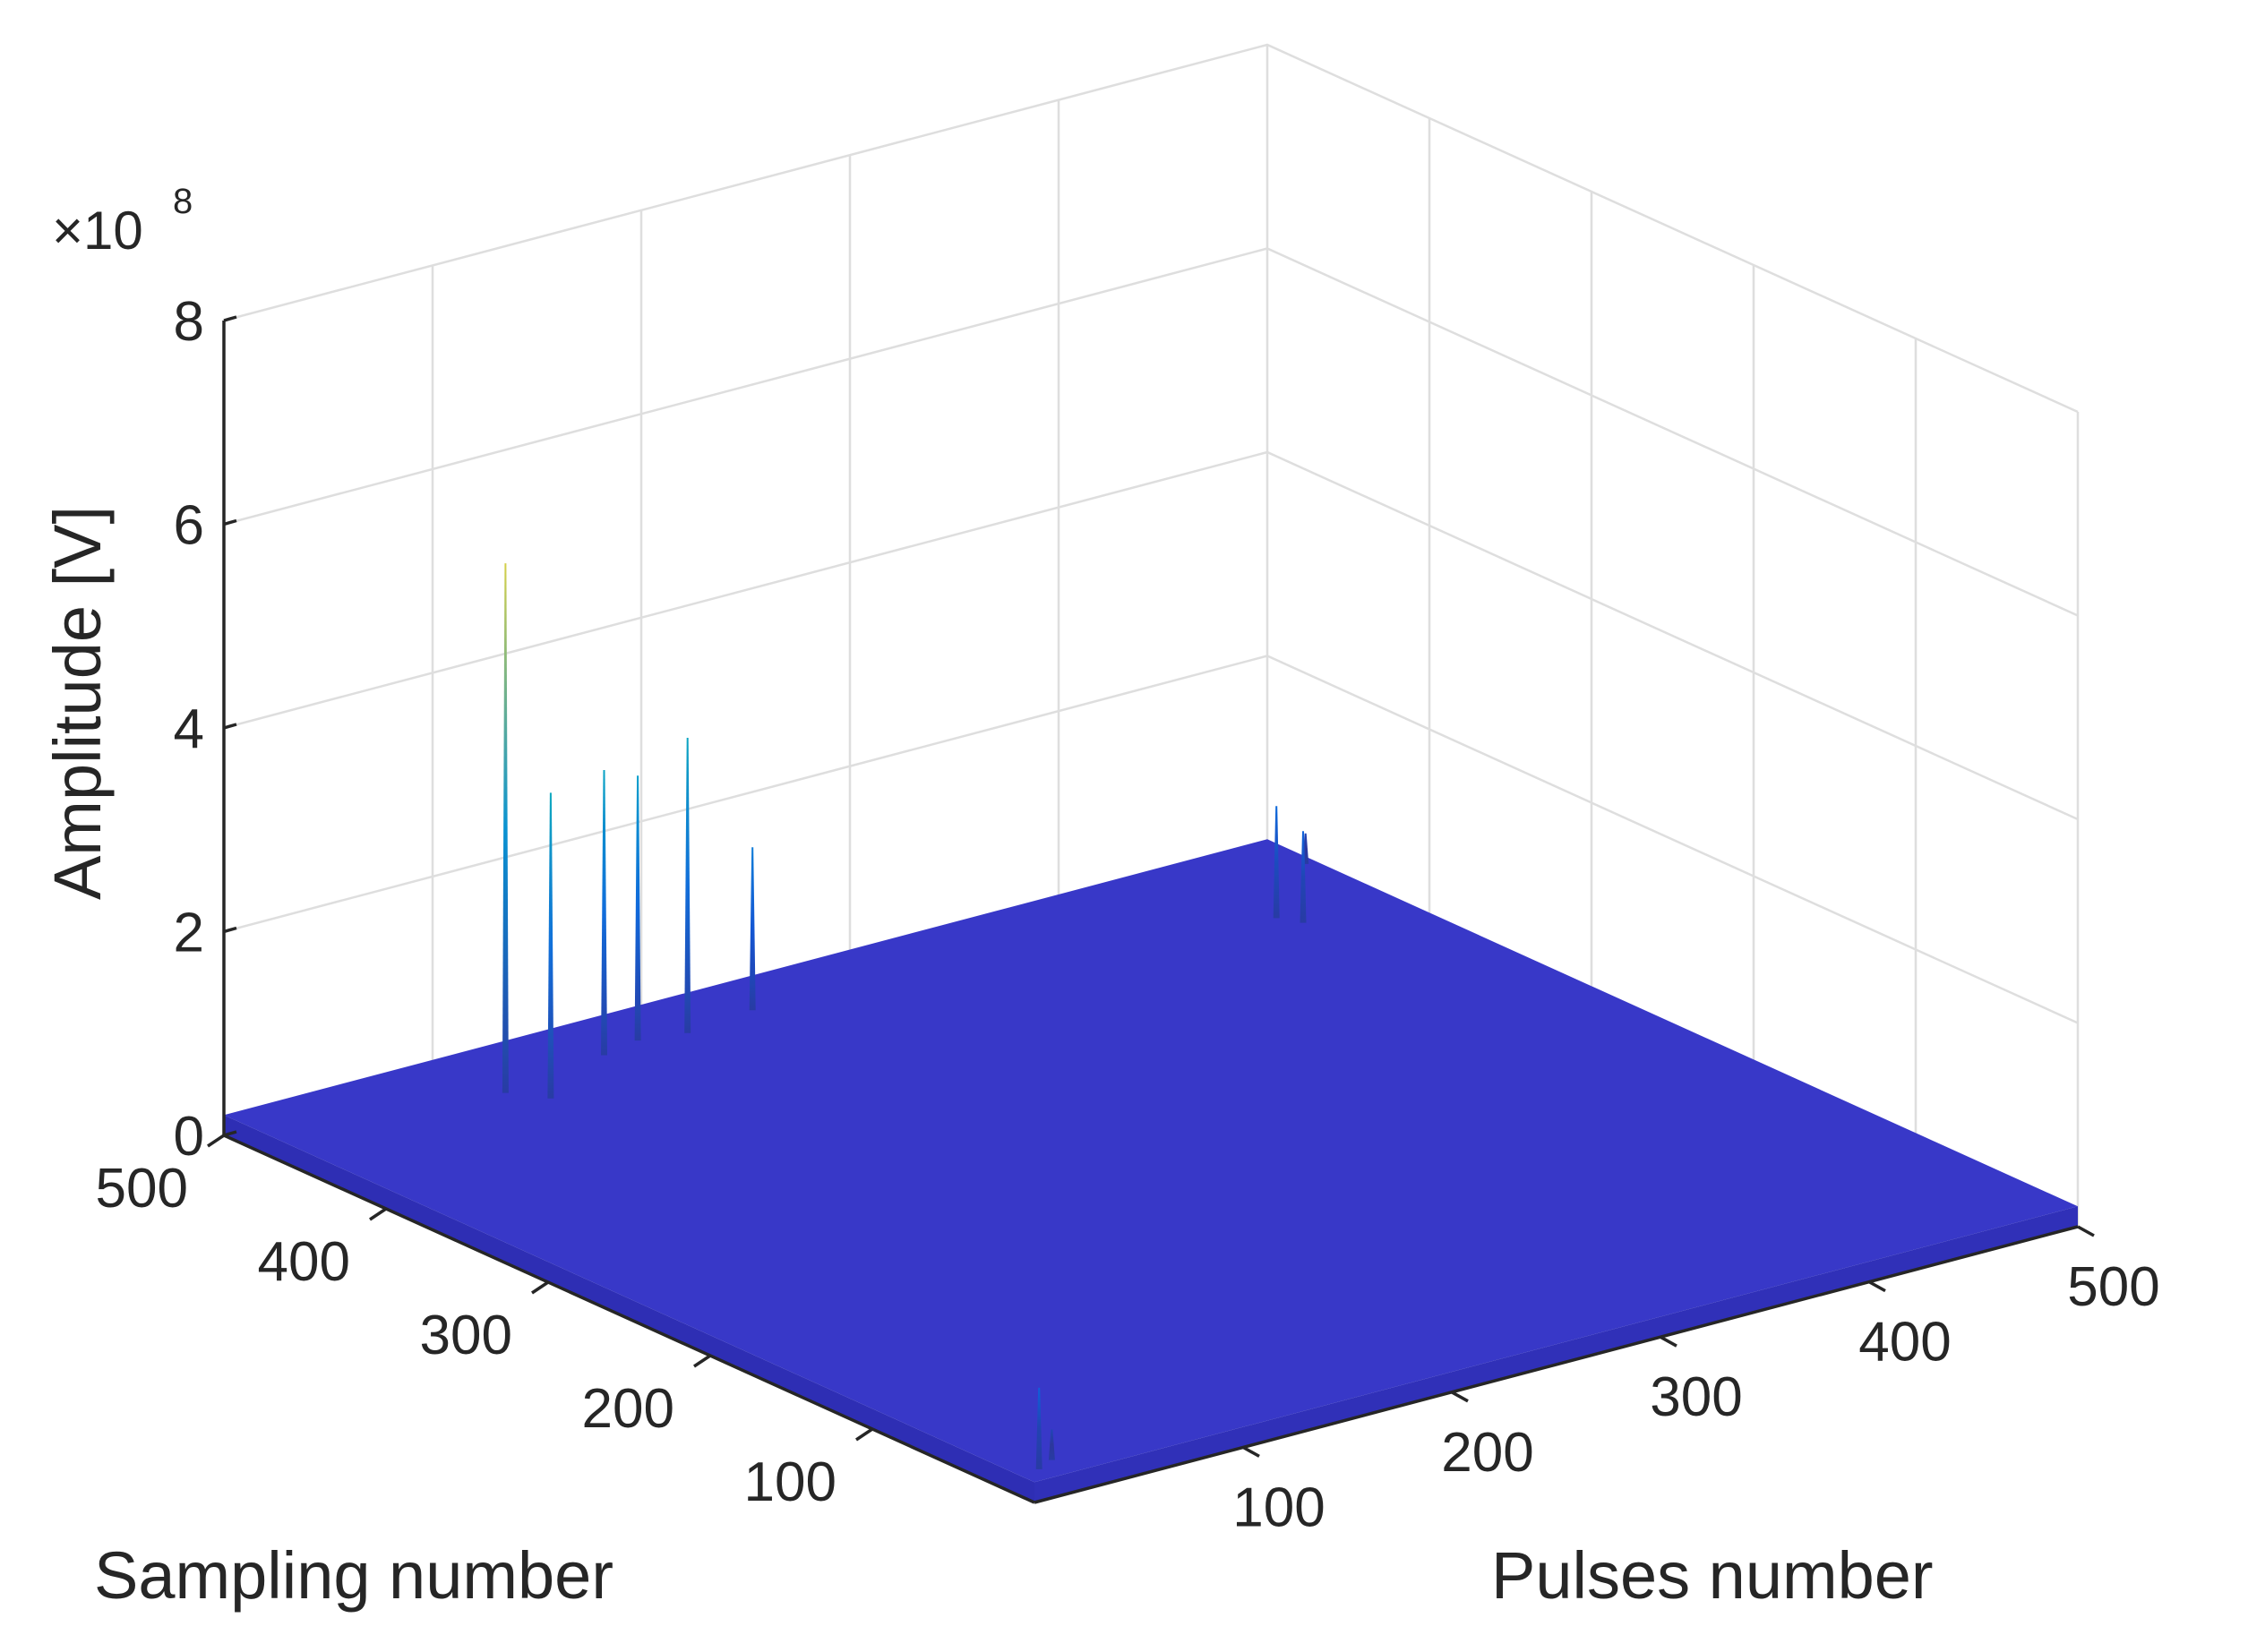 The height and width of the screenshot is (1652, 2265). I want to click on surface-side-right, so click(1556, 1354).